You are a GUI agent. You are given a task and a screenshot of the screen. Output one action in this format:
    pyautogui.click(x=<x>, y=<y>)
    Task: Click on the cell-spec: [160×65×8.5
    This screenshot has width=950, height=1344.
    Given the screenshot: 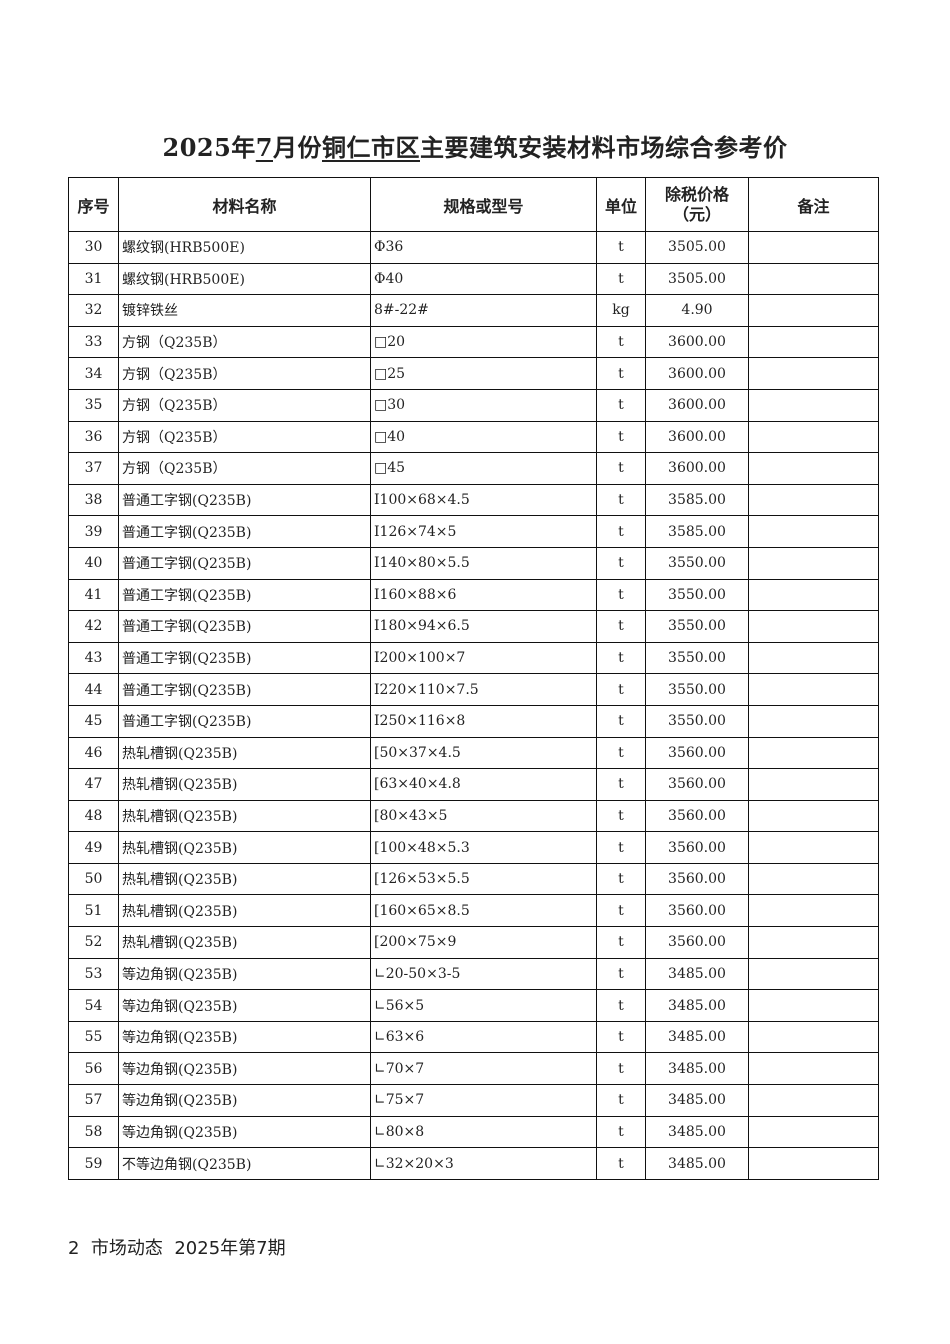 What is the action you would take?
    pyautogui.click(x=483, y=911)
    